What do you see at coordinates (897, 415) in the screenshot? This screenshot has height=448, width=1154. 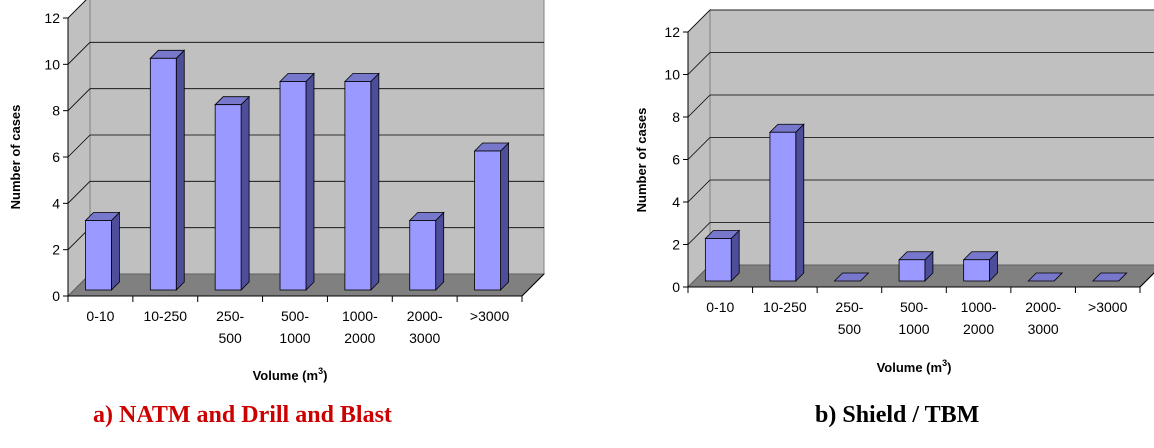 I see `caption-shield: b) Shield / TBM` at bounding box center [897, 415].